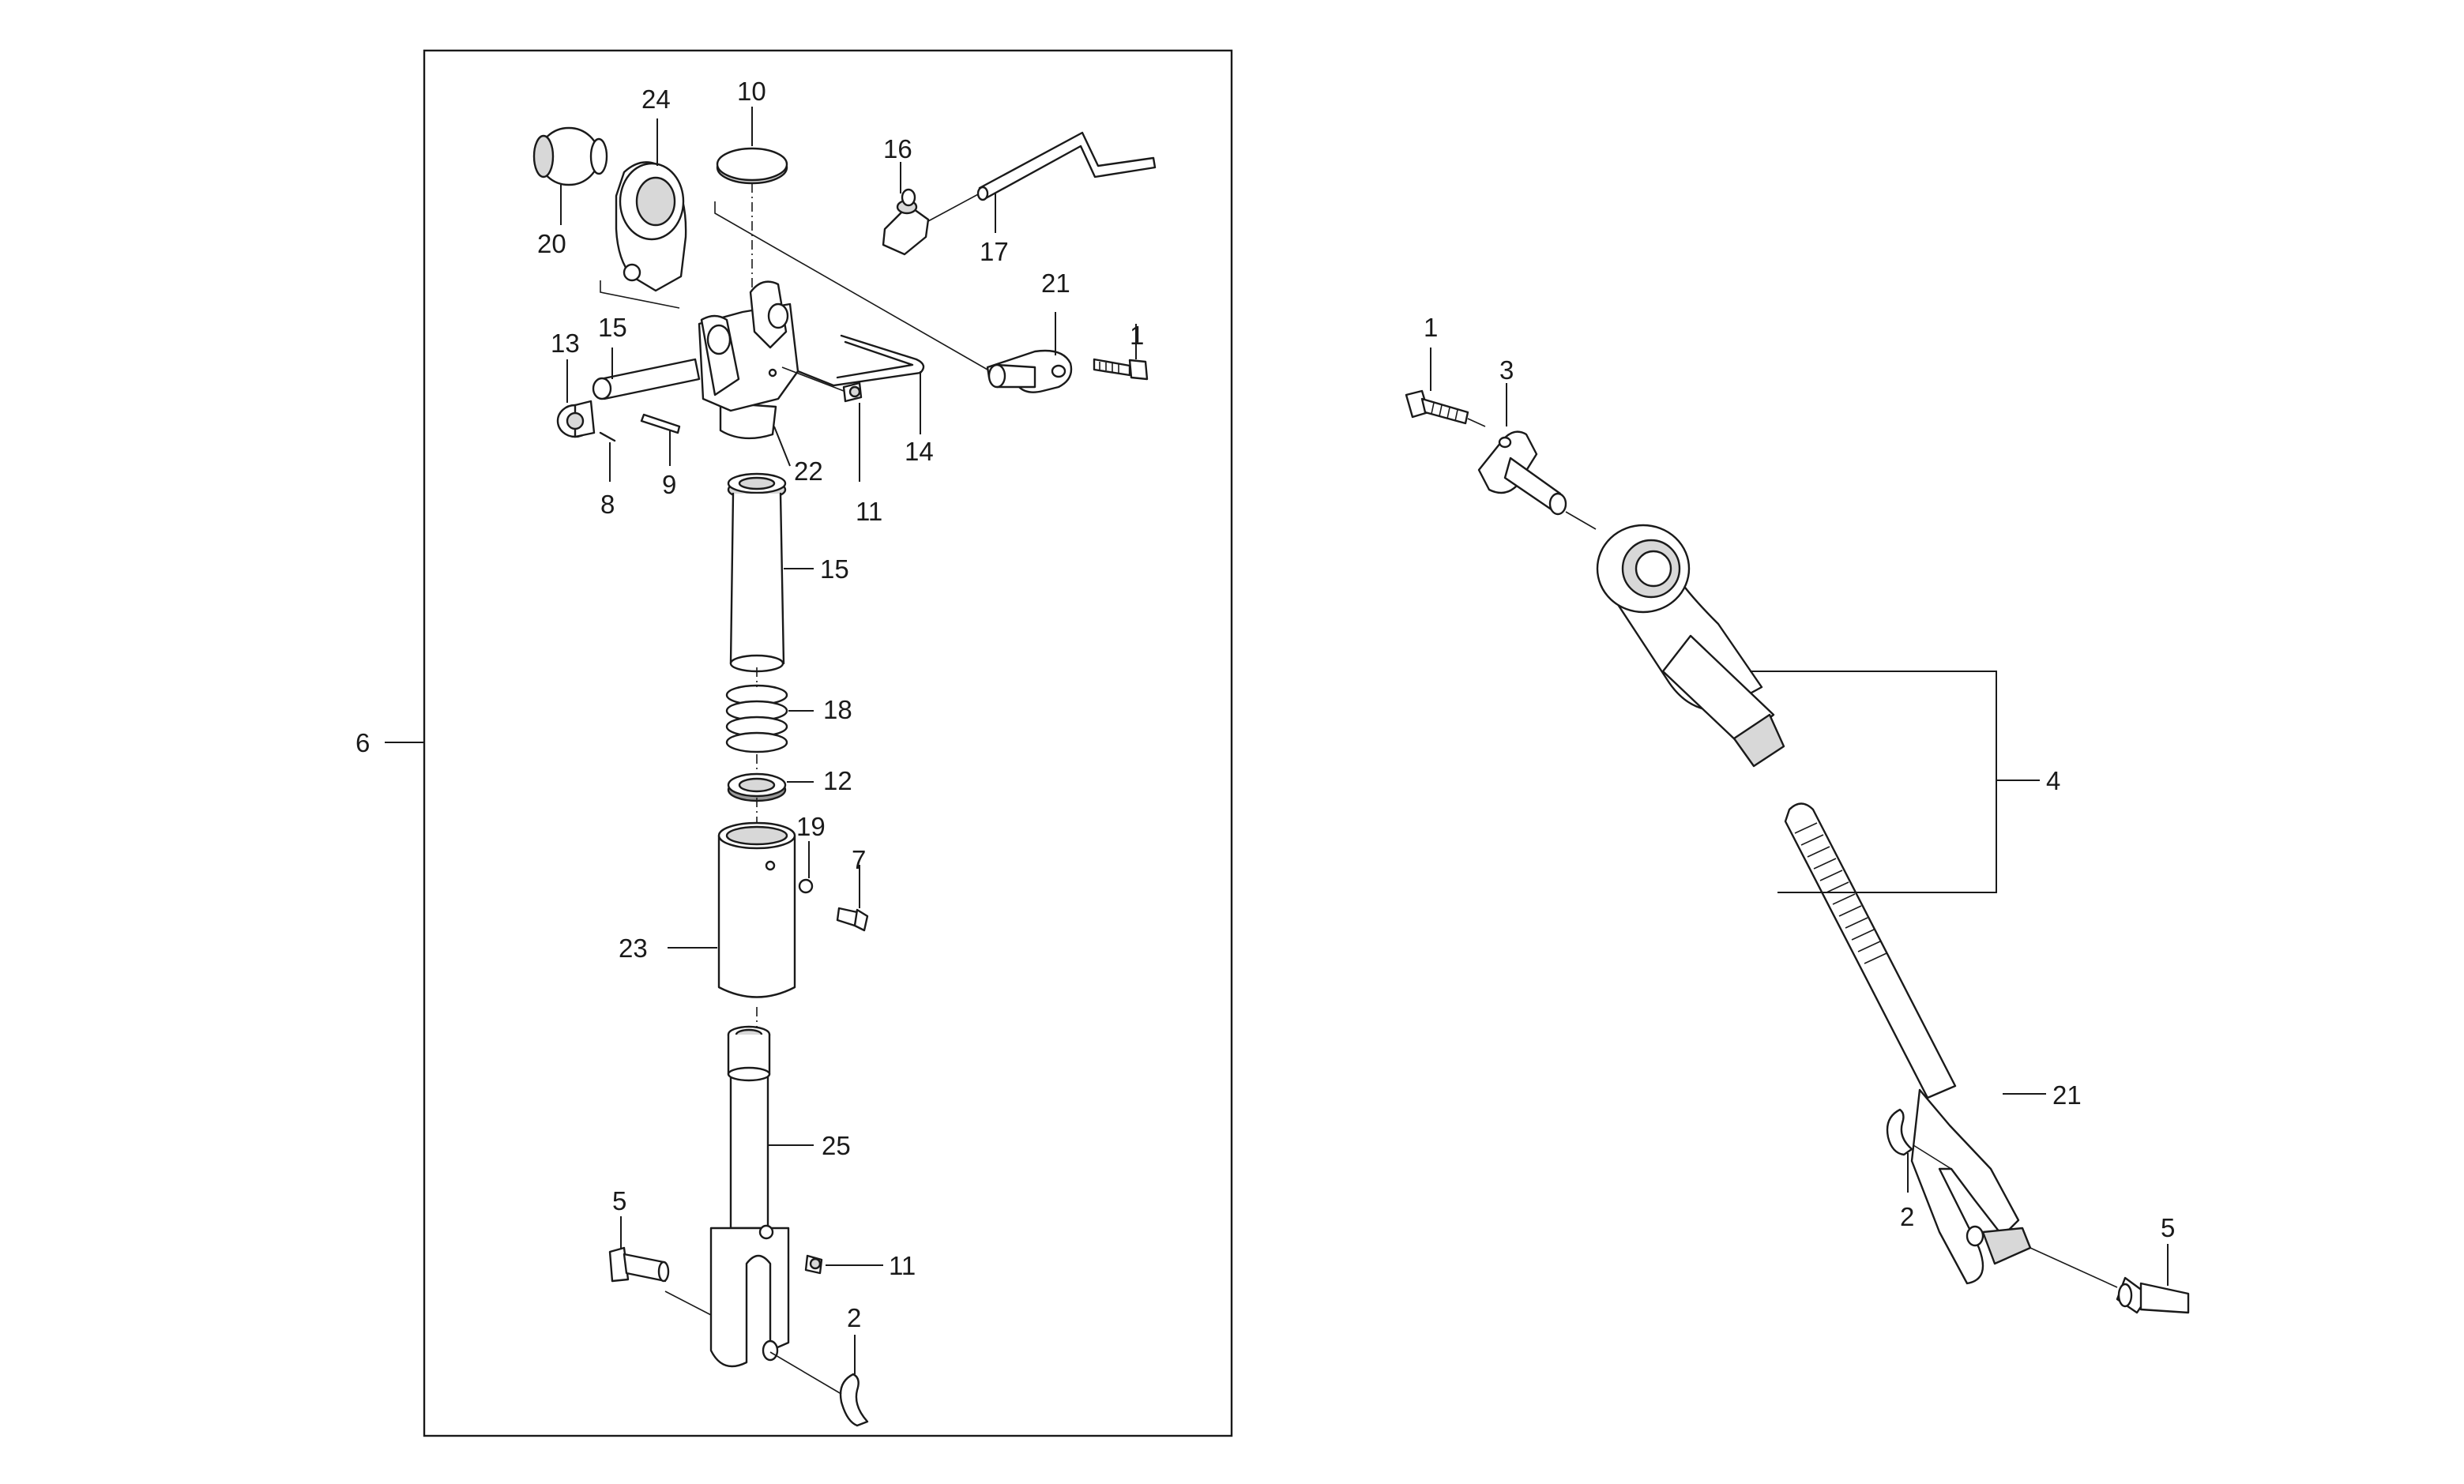 The height and width of the screenshot is (1484, 2464). What do you see at coordinates (551, 243) in the screenshot?
I see `callout-20: 20` at bounding box center [551, 243].